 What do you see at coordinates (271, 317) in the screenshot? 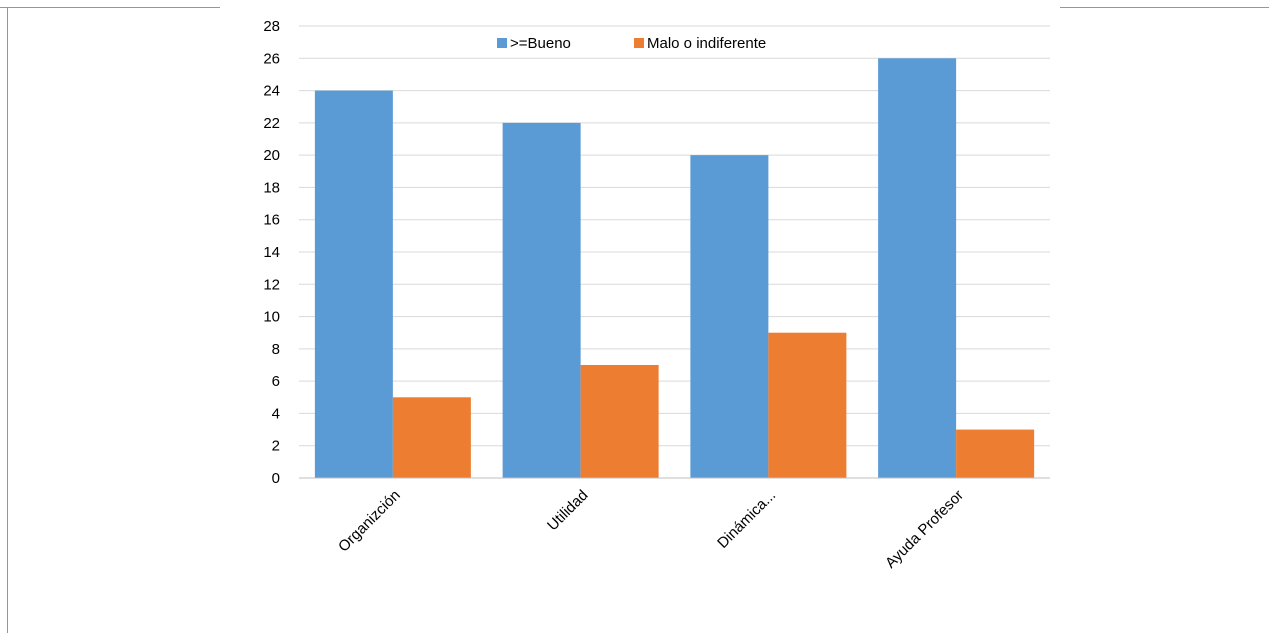
I see `y-tick-label: 10` at bounding box center [271, 317].